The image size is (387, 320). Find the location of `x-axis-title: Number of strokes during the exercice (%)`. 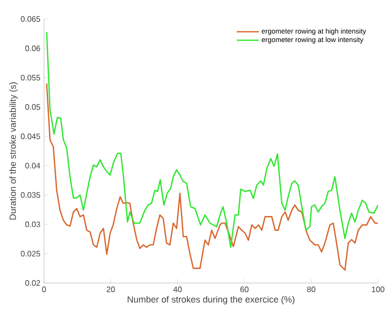

x-axis-title: Number of strokes during the exercice (%) is located at coordinates (211, 300).